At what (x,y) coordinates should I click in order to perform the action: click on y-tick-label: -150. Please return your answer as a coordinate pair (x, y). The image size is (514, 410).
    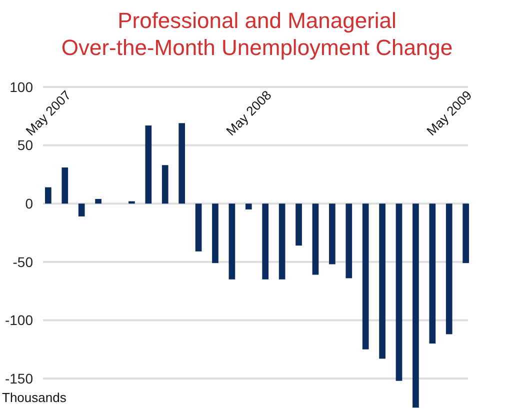
    Looking at the image, I should click on (19, 378).